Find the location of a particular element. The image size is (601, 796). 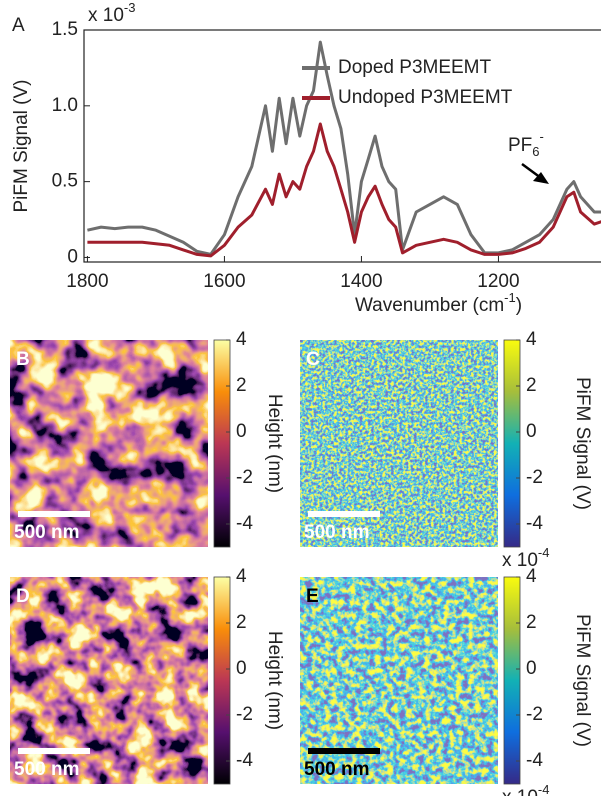

annotation-text: PF is located at coordinates (520, 145).